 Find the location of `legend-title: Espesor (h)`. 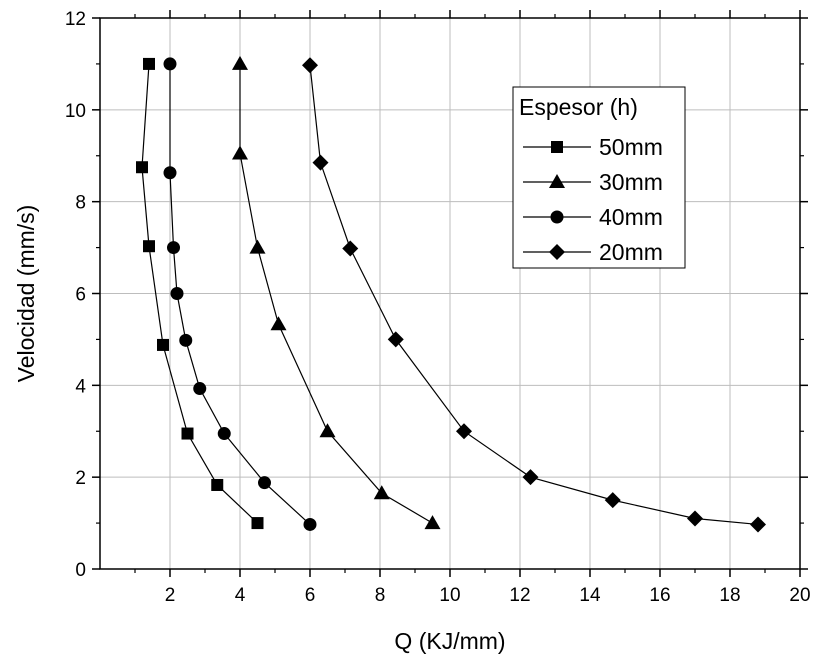

legend-title: Espesor (h) is located at coordinates (578, 107).